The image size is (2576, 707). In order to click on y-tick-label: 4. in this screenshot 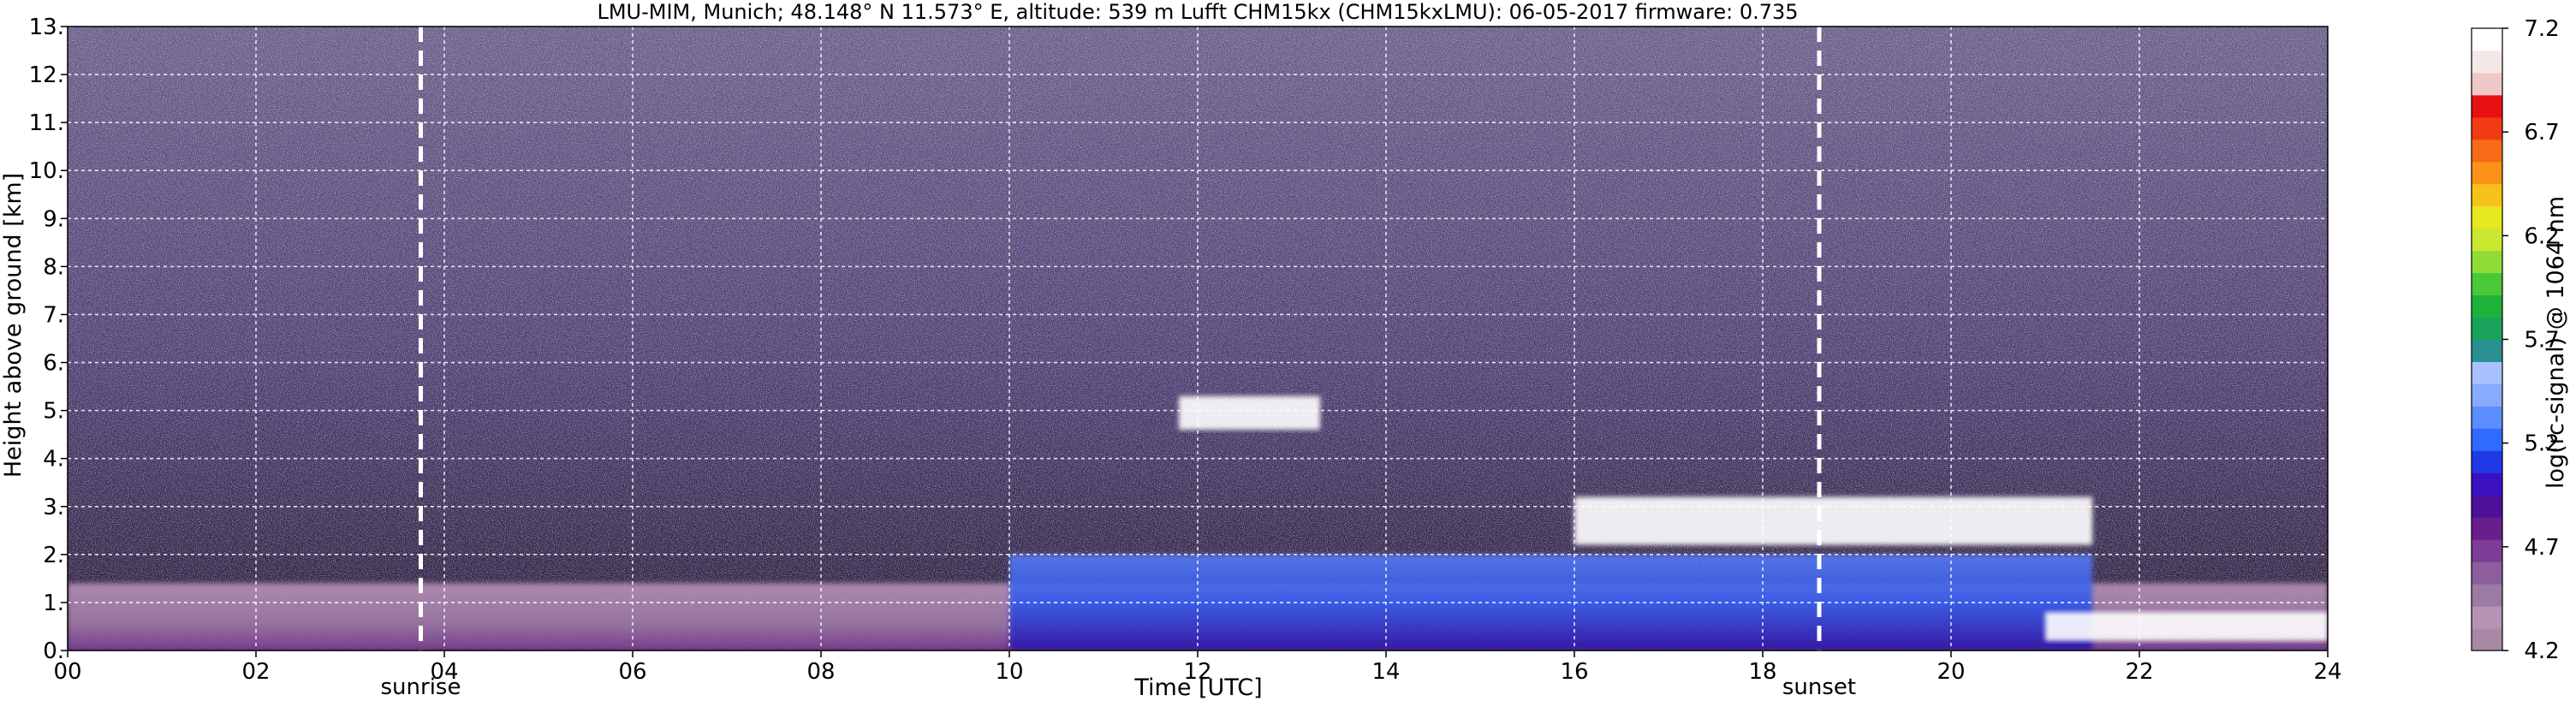, I will do `click(54, 459)`.